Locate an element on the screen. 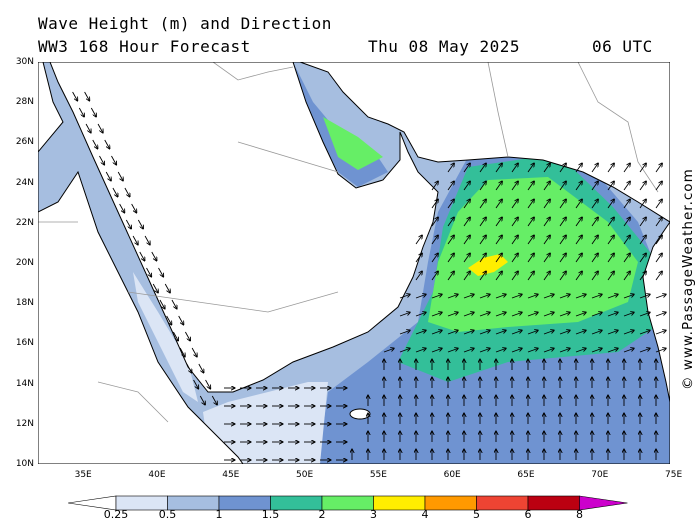 Image resolution: width=700 pixels, height=525 pixels. legend-label: 1.5 is located at coordinates (270, 514).